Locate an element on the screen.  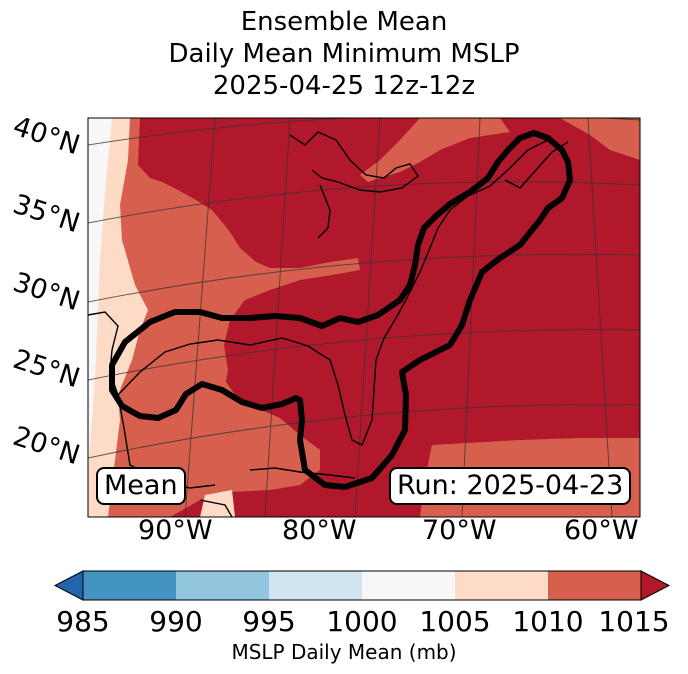
lon-label-80w: 80°W is located at coordinates (319, 530).